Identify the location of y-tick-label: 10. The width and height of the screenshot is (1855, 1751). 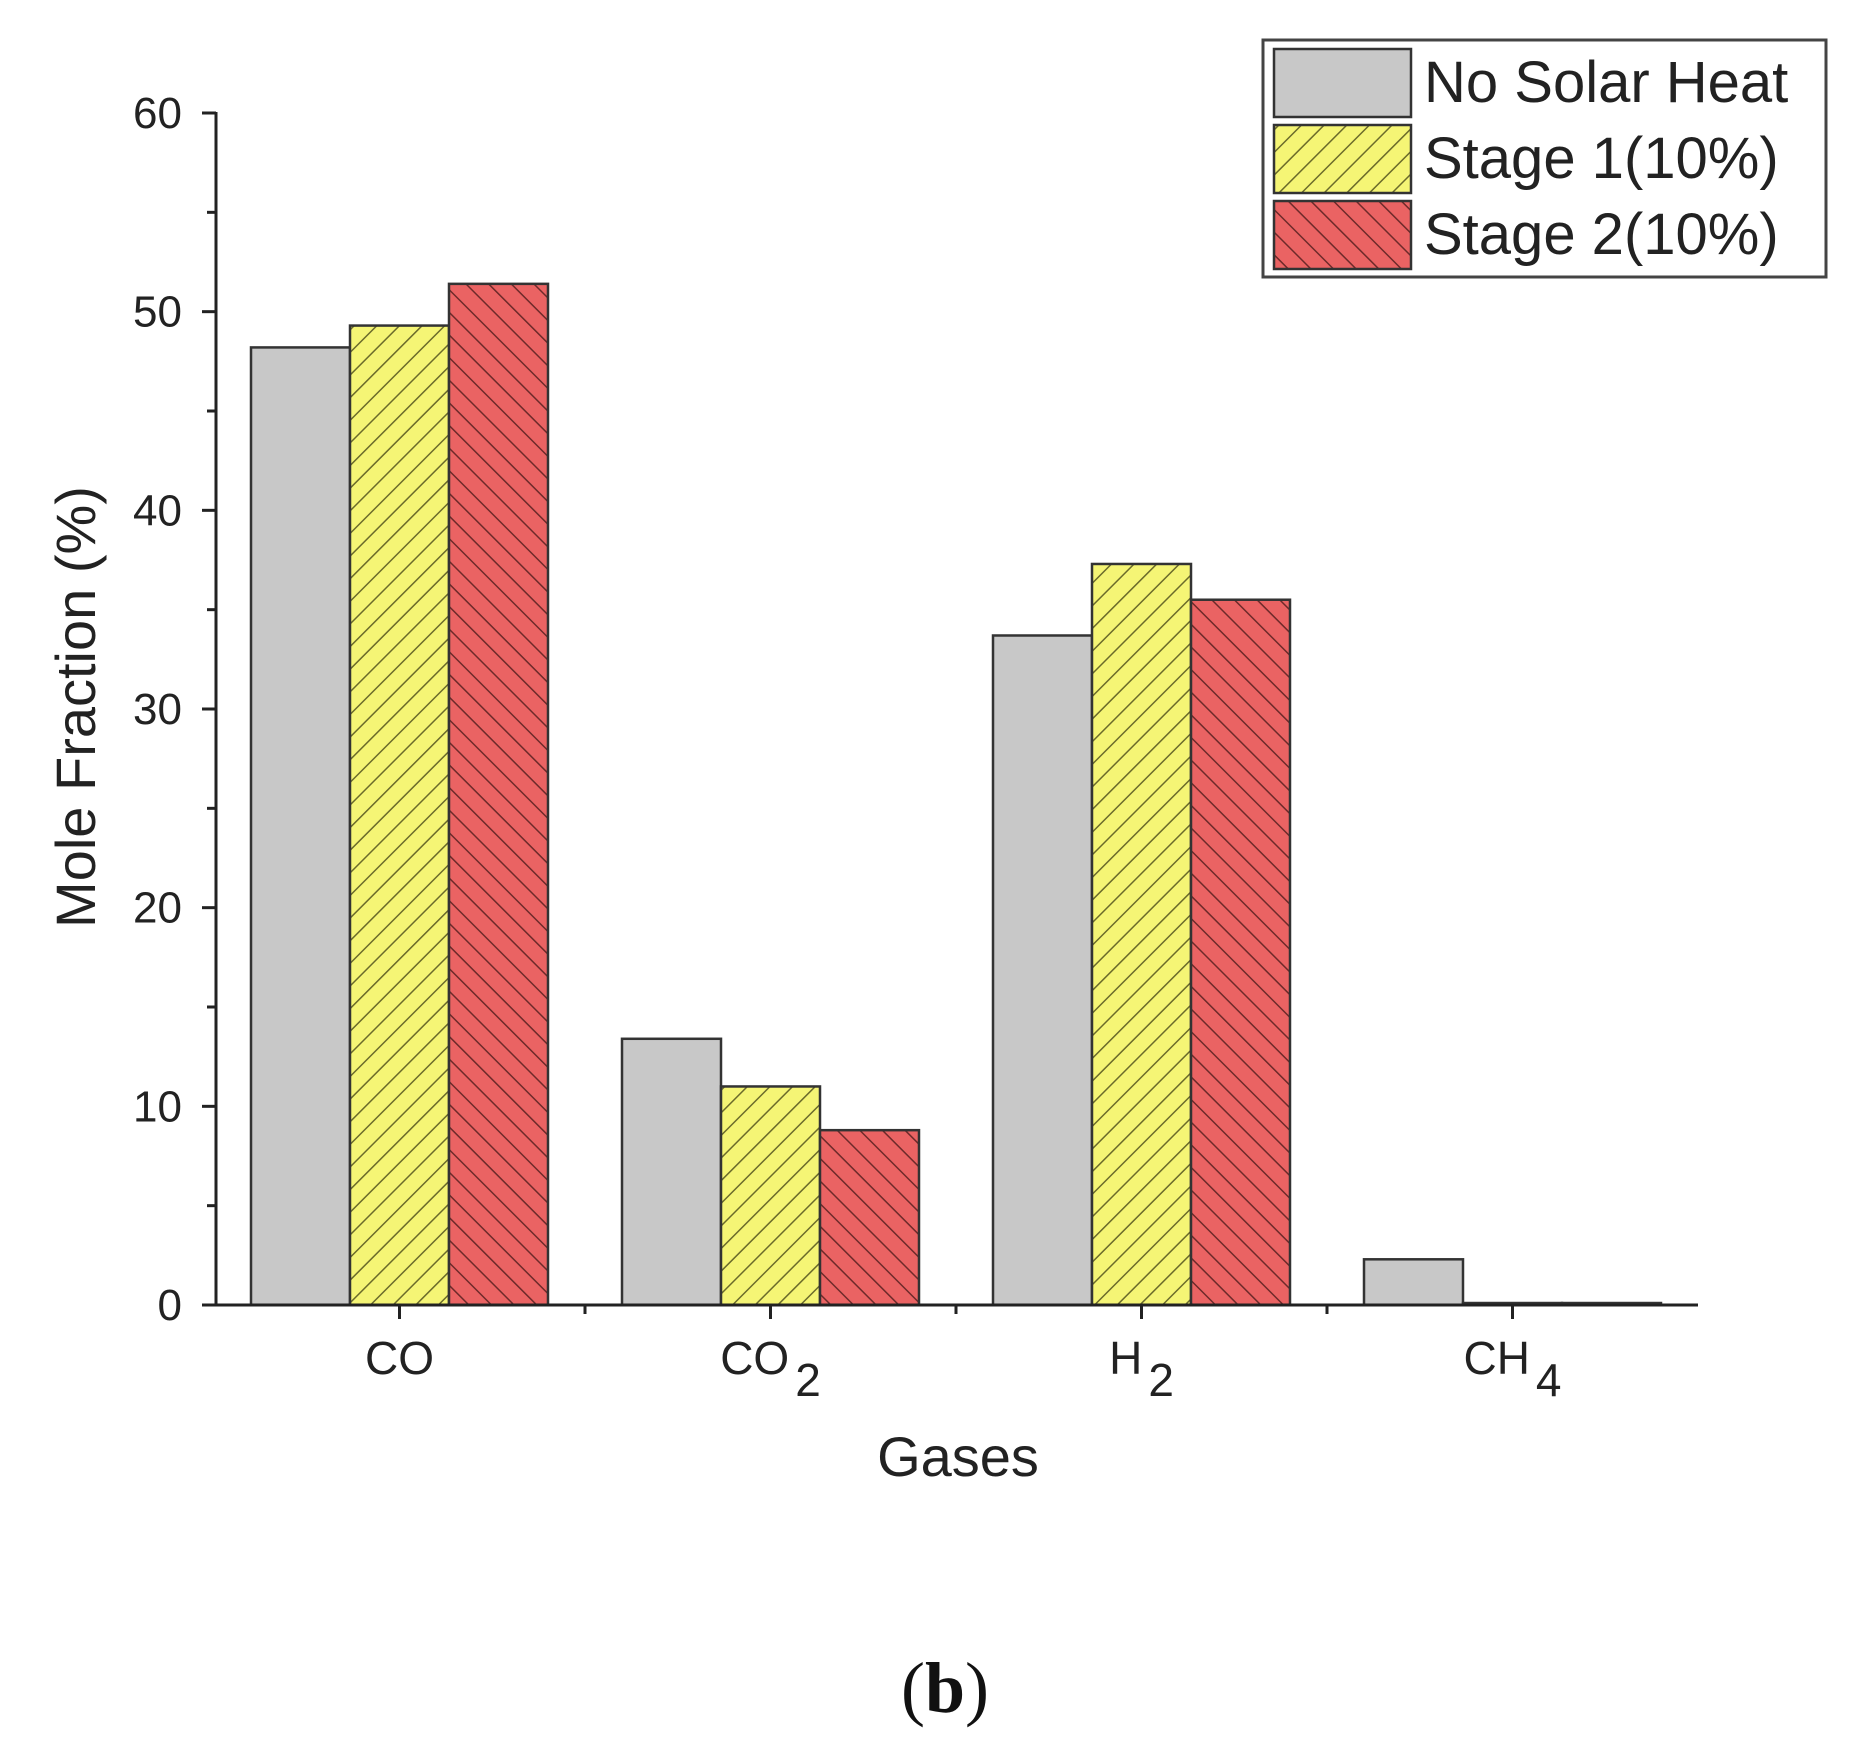
(157, 1106).